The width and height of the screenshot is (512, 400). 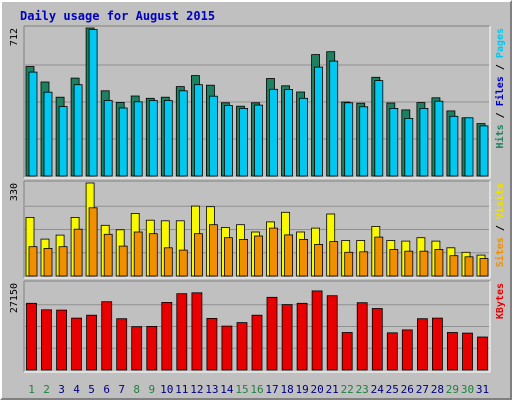 What do you see at coordinates (347, 389) in the screenshot?
I see `day-label: 22` at bounding box center [347, 389].